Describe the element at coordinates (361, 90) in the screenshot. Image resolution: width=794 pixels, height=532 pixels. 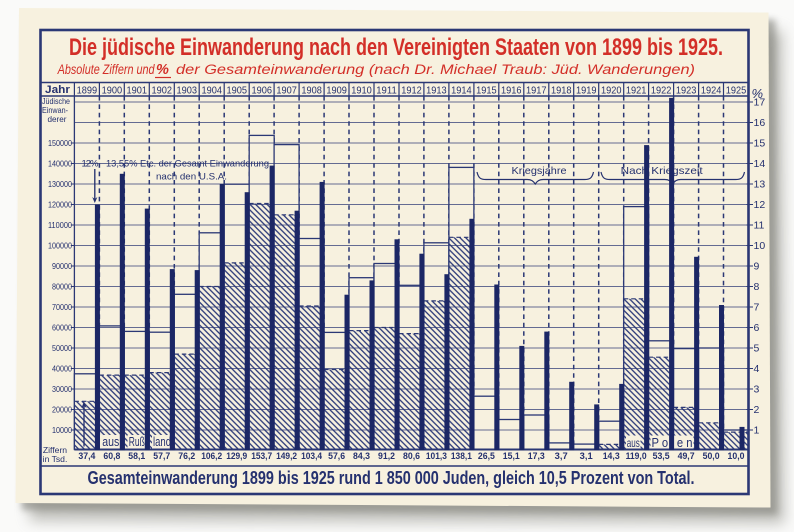
I see `svg-text: 1910` at that location.